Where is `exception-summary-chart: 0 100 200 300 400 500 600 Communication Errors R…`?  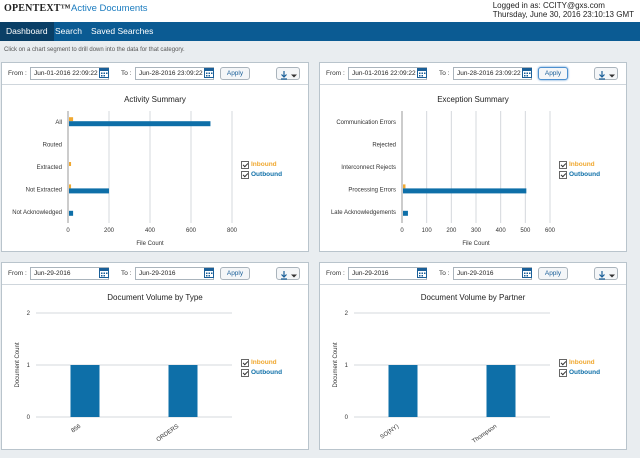 exception-summary-chart: 0 100 200 300 400 500 600 Communication Errors R… is located at coordinates (443, 179).